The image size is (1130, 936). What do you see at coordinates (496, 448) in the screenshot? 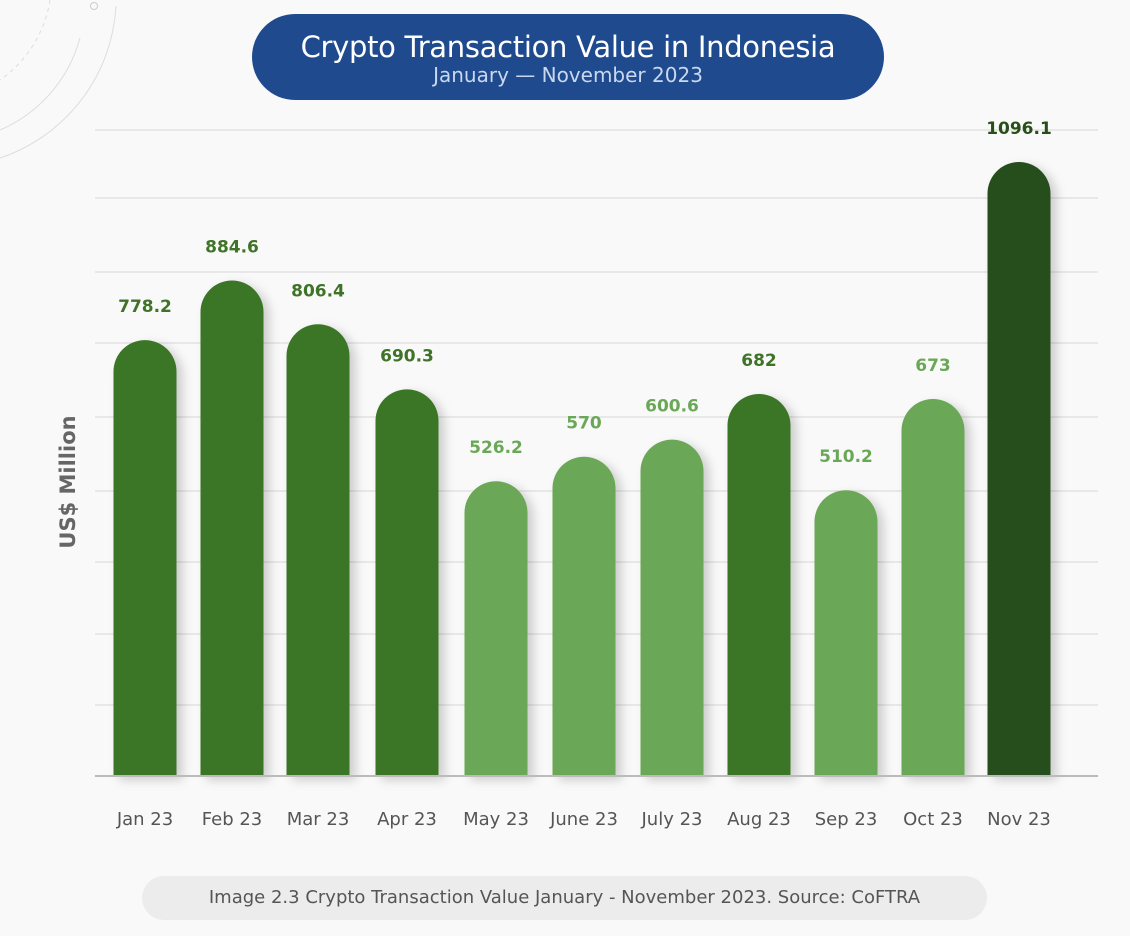
I see `data-label: 526.2` at bounding box center [496, 448].